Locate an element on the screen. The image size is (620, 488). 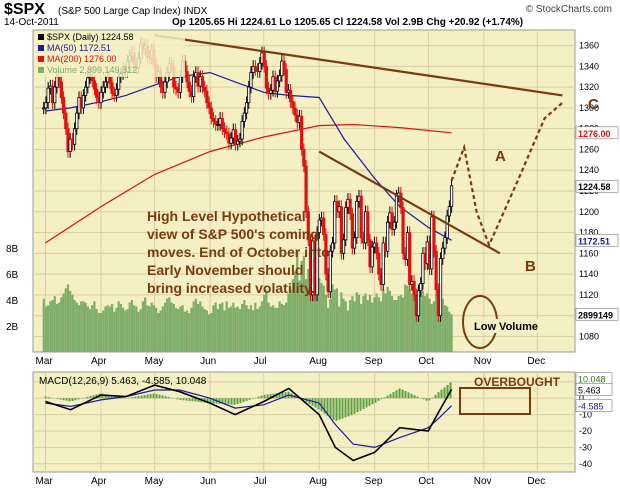
ma200-tag: 1276.00 is located at coordinates (594, 134).